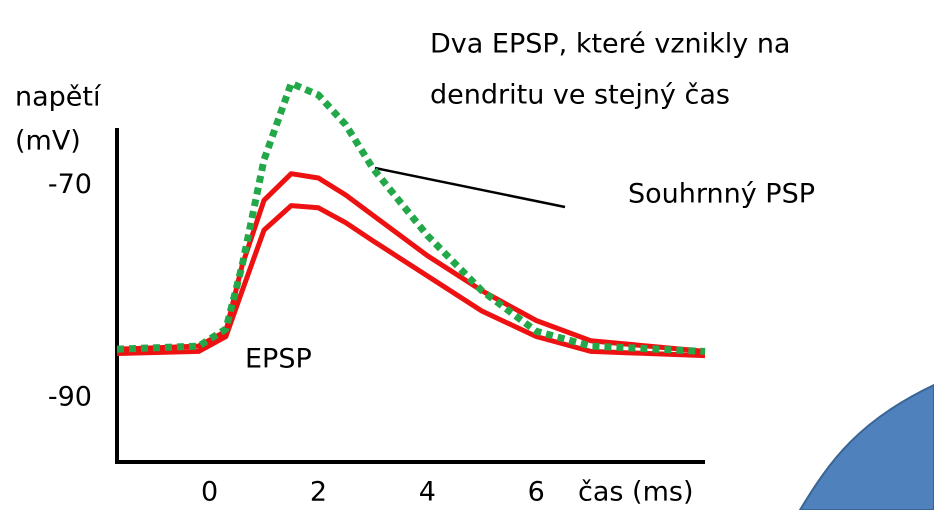  Describe the element at coordinates (721, 194) in the screenshot. I see `annotation: Souhrnný PSP` at that location.